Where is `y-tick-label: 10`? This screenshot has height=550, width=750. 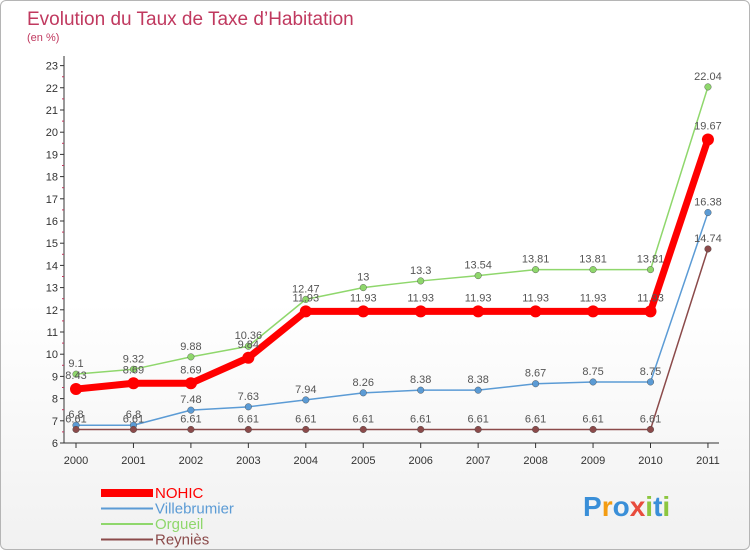
y-tick-label: 10 is located at coordinates (52, 355).